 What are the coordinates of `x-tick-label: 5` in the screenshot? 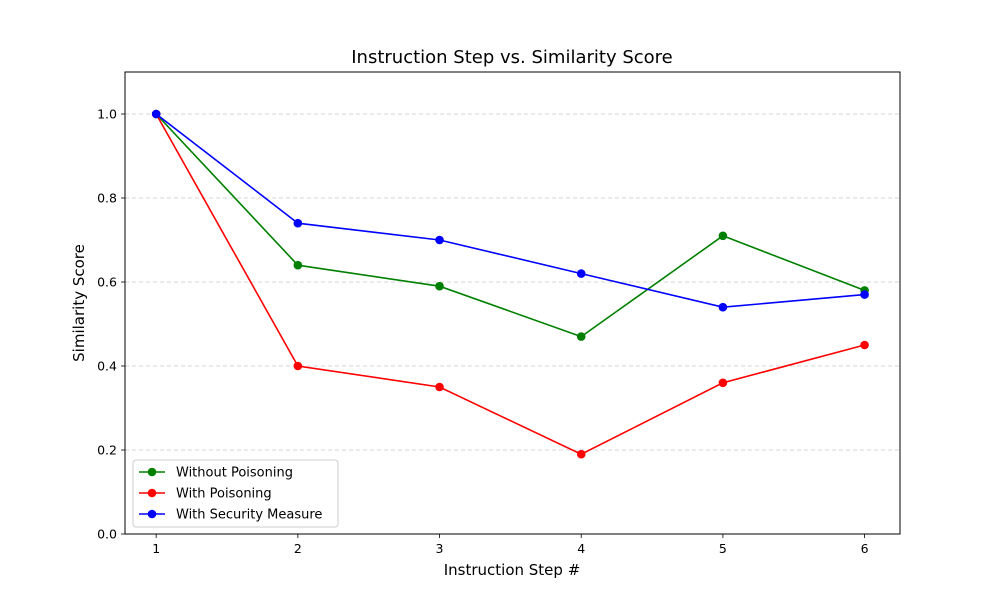 It's located at (723, 548).